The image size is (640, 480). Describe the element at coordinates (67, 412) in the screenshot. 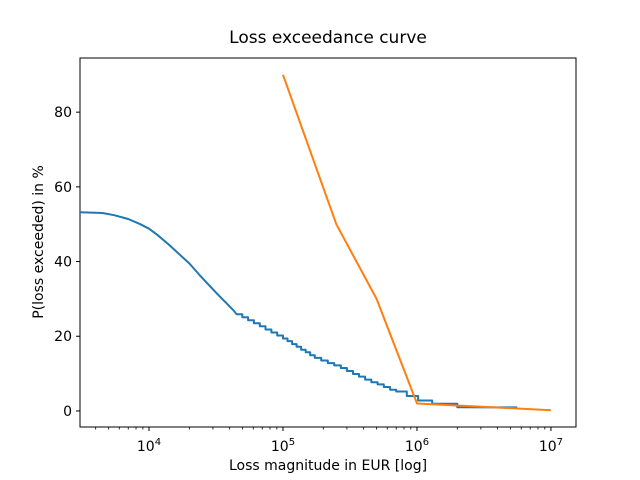

I see `y-tick-label: 0` at that location.